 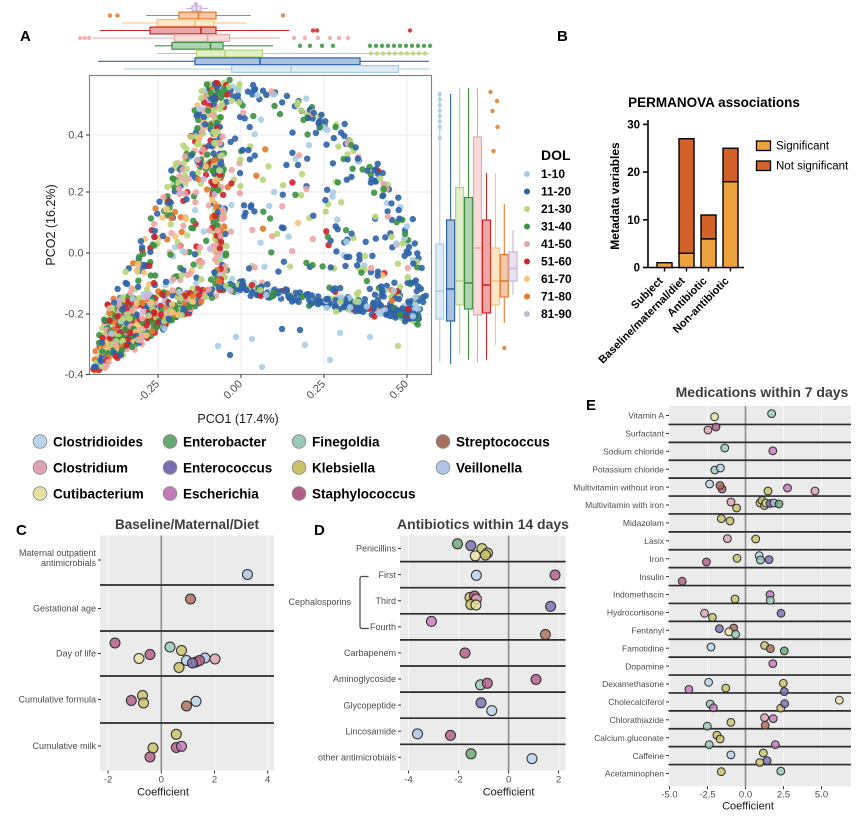 What do you see at coordinates (556, 209) in the screenshot?
I see `svg-text: 21-30` at bounding box center [556, 209].